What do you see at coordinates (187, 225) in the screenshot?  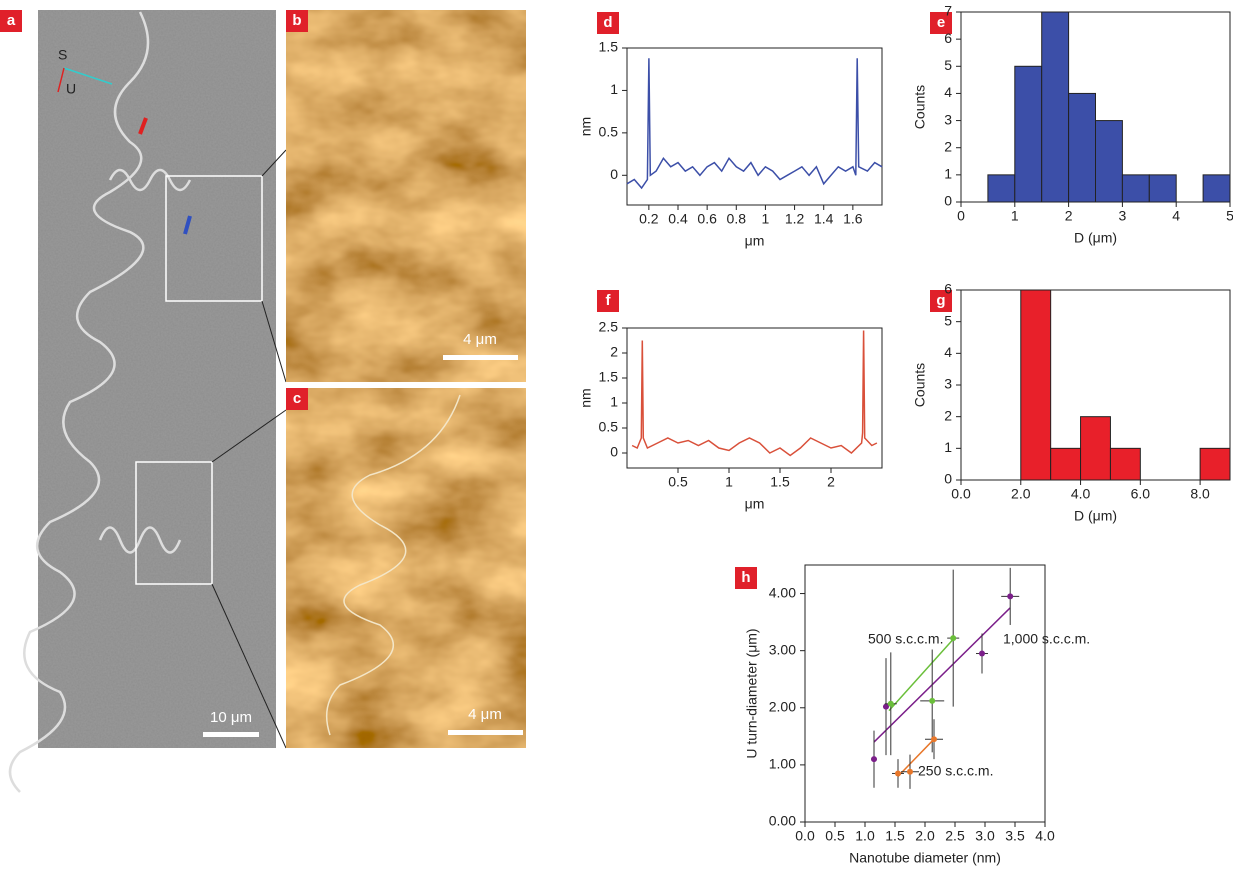 I see `marker-blue` at bounding box center [187, 225].